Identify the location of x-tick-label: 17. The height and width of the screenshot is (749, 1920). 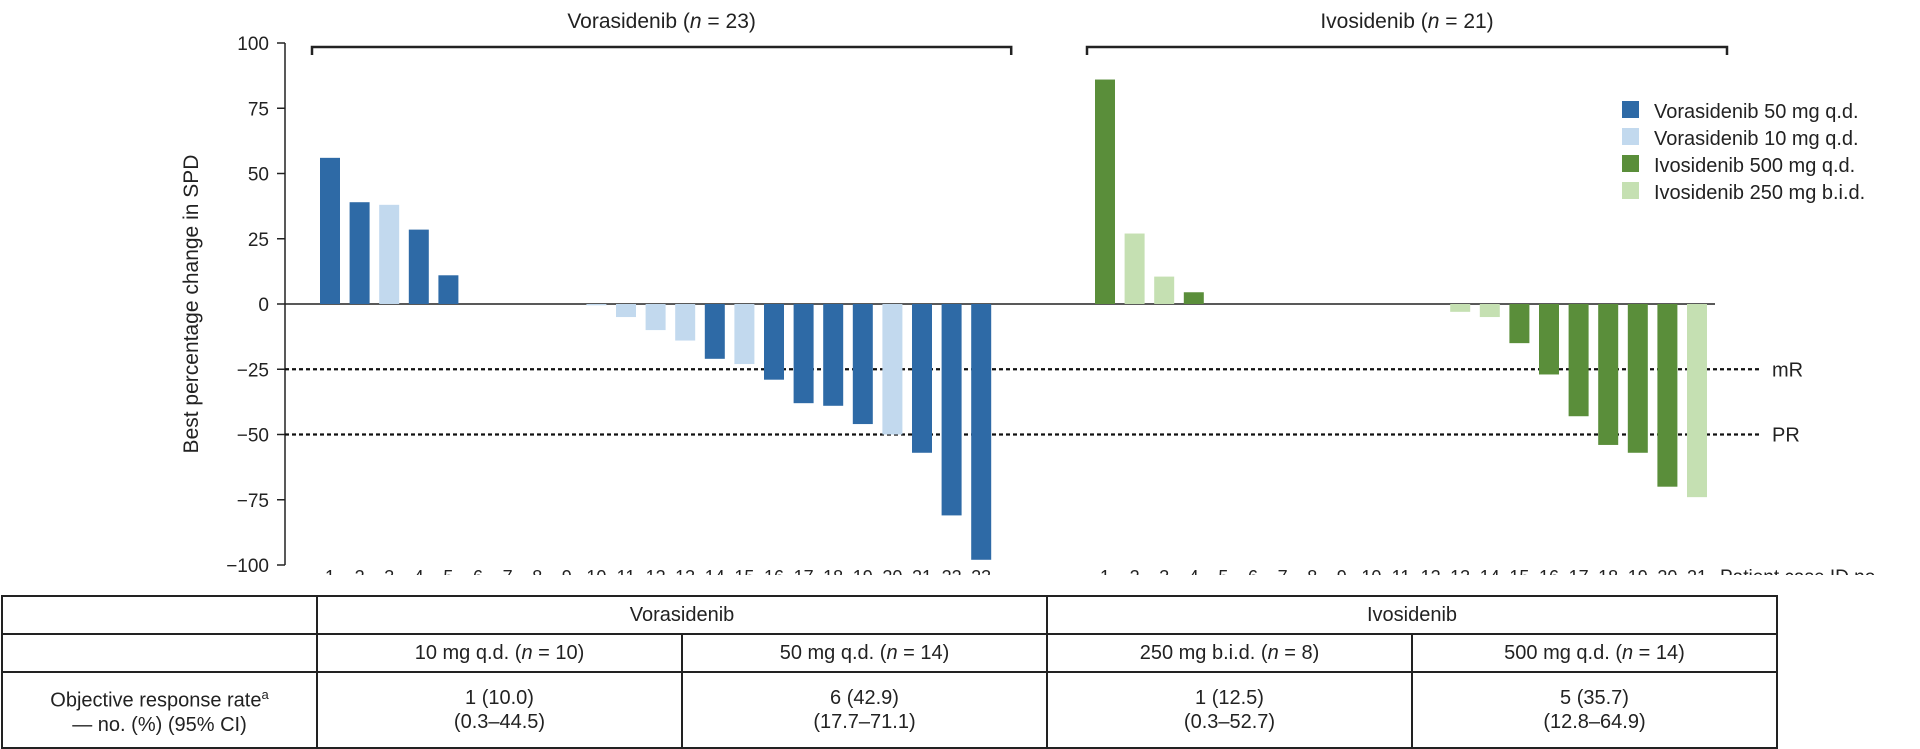
(1579, 571).